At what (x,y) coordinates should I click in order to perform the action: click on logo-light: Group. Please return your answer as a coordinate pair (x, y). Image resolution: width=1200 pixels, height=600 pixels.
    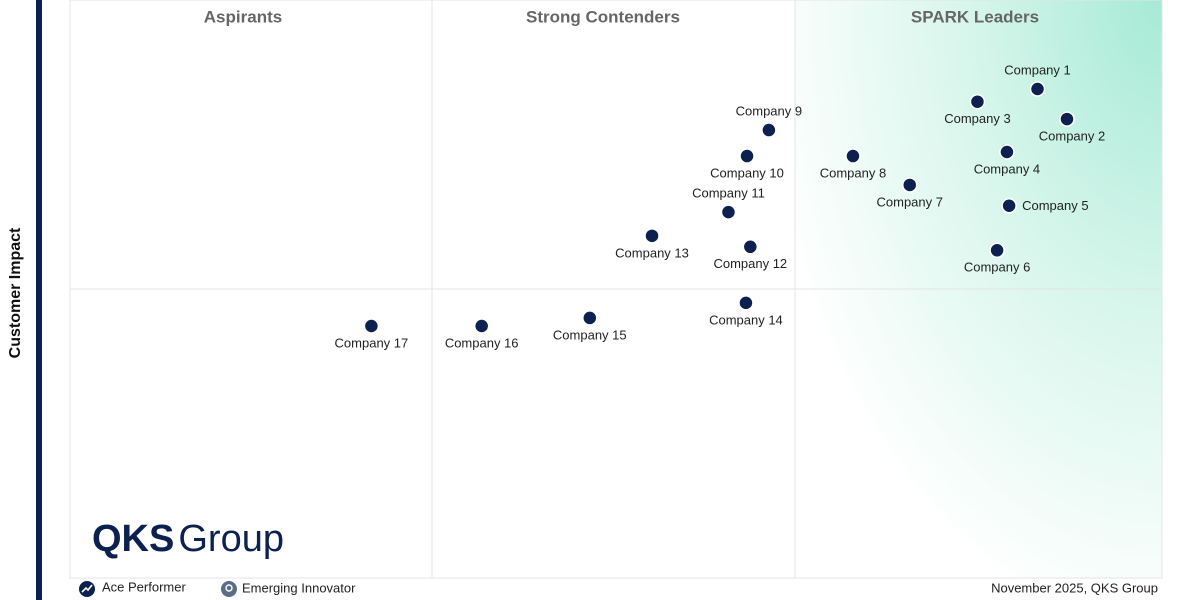
    Looking at the image, I should click on (231, 539).